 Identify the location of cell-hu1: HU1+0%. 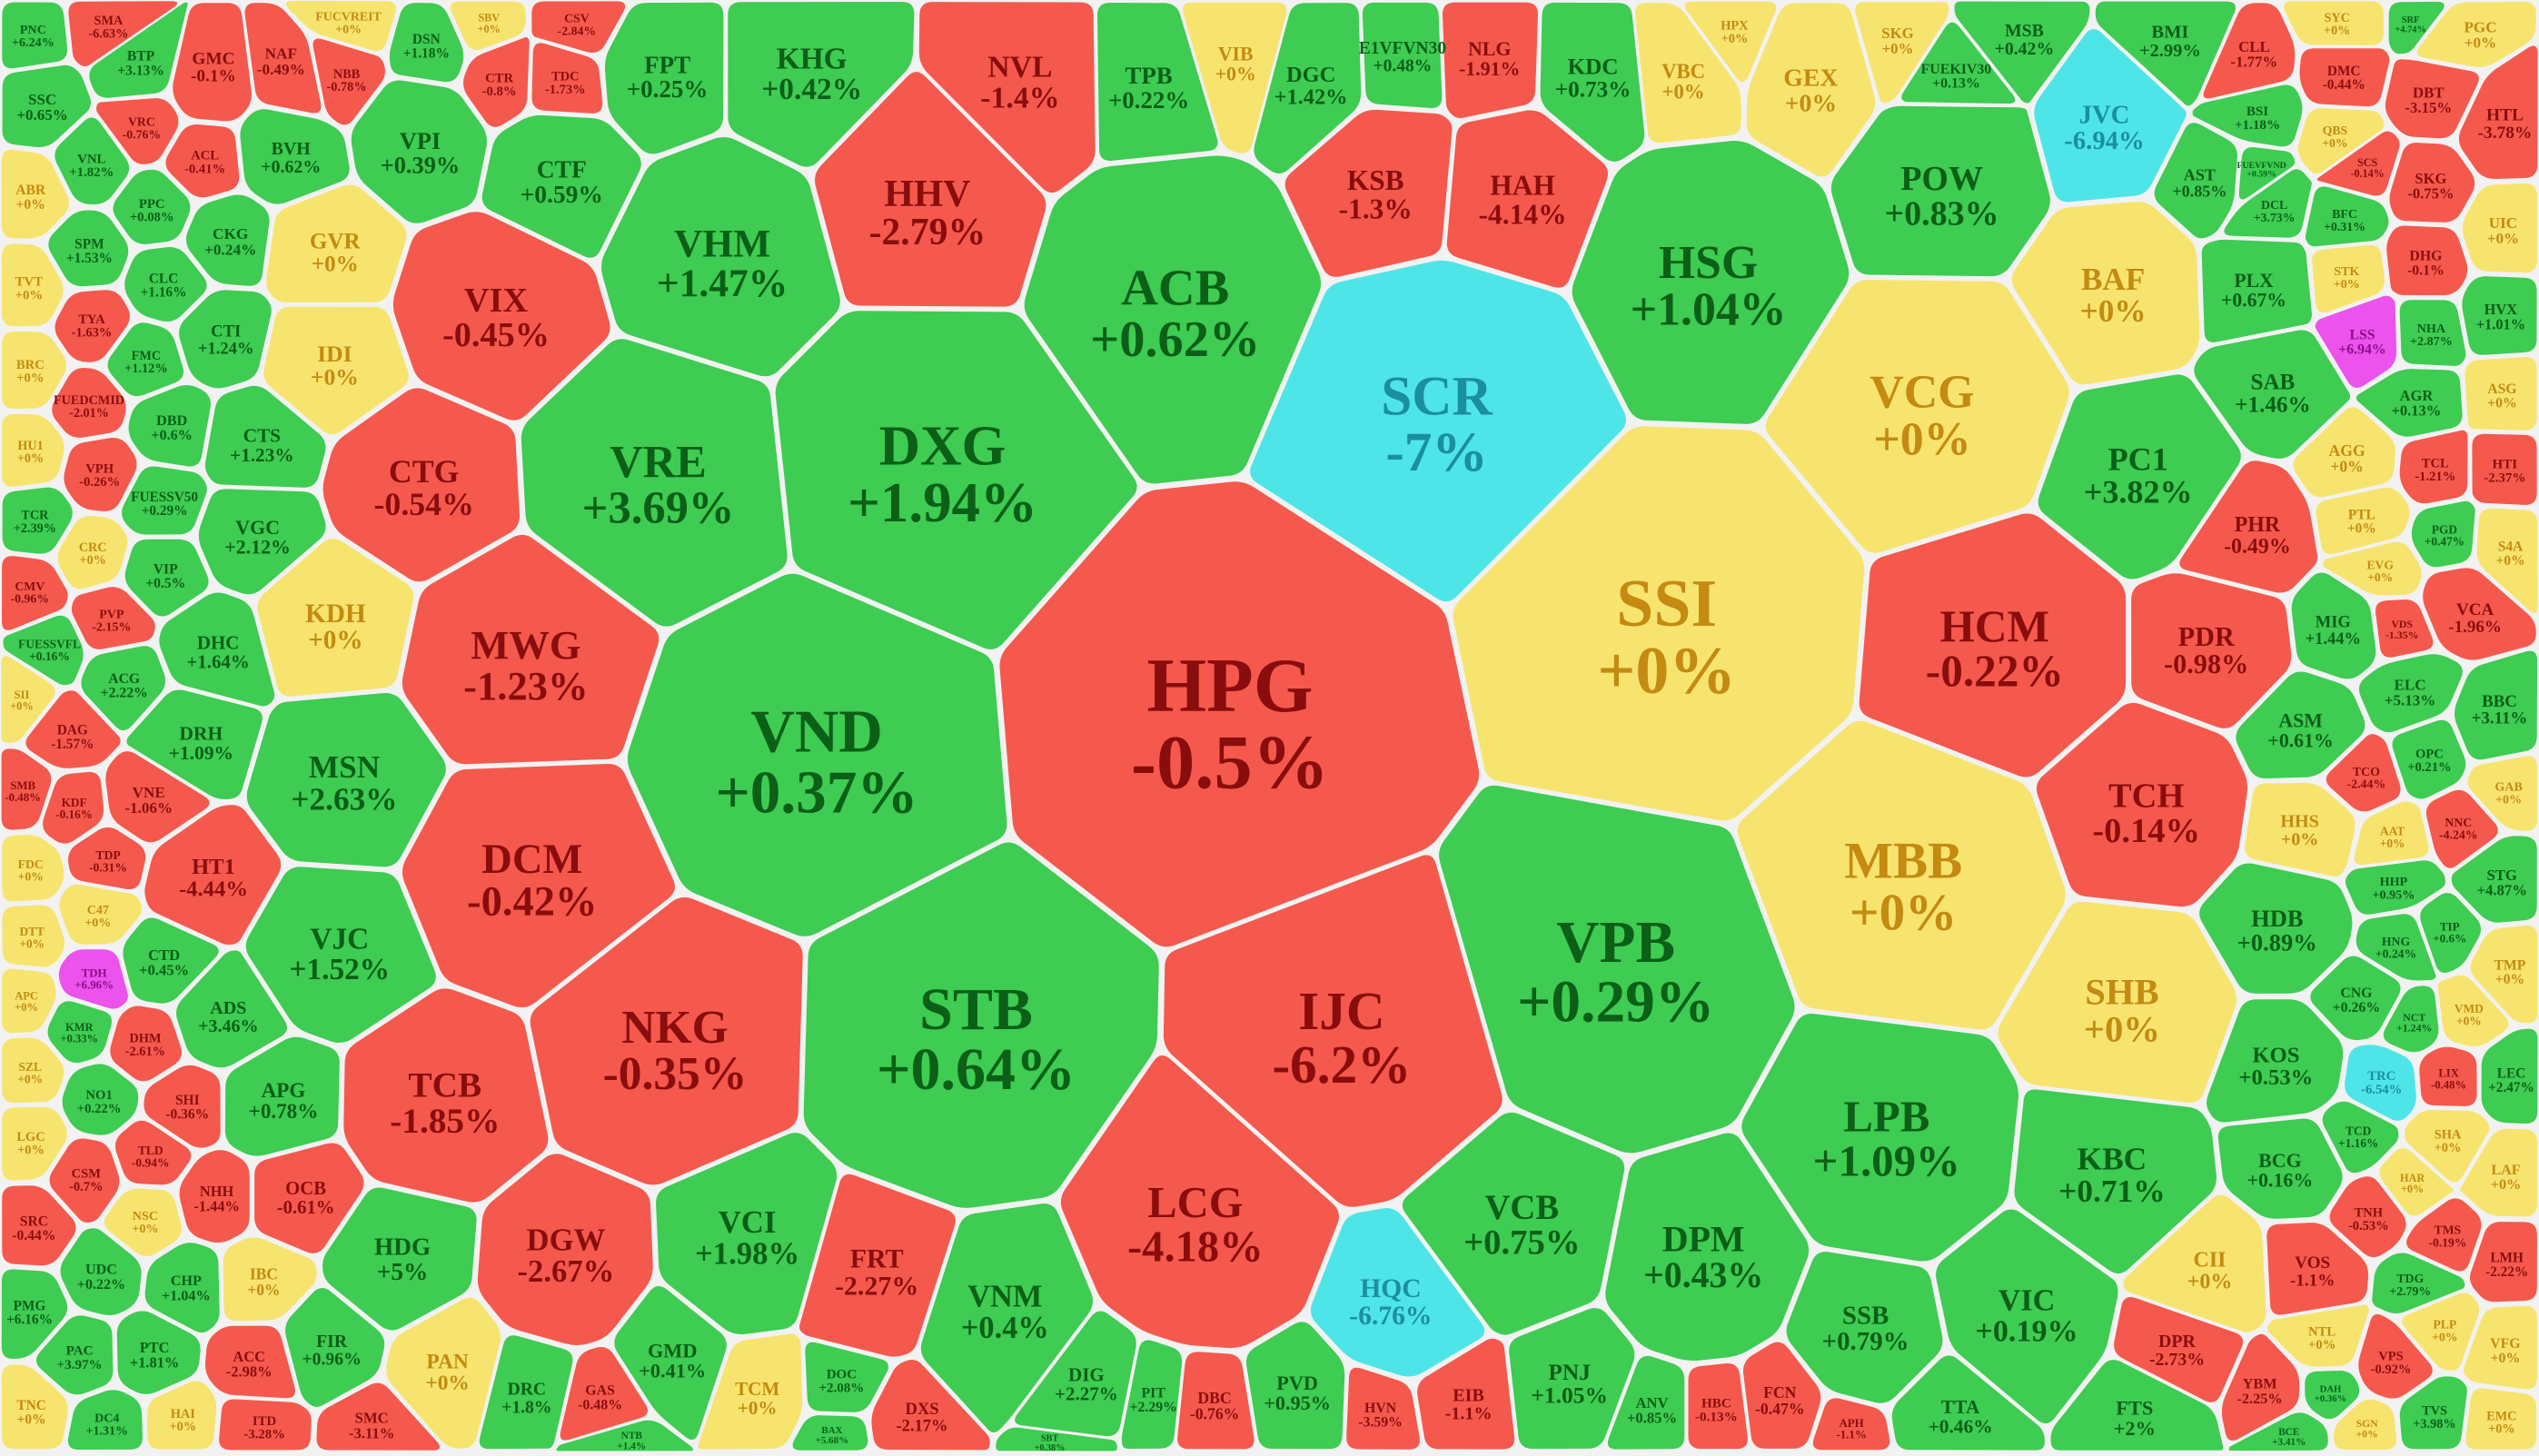
(33, 450).